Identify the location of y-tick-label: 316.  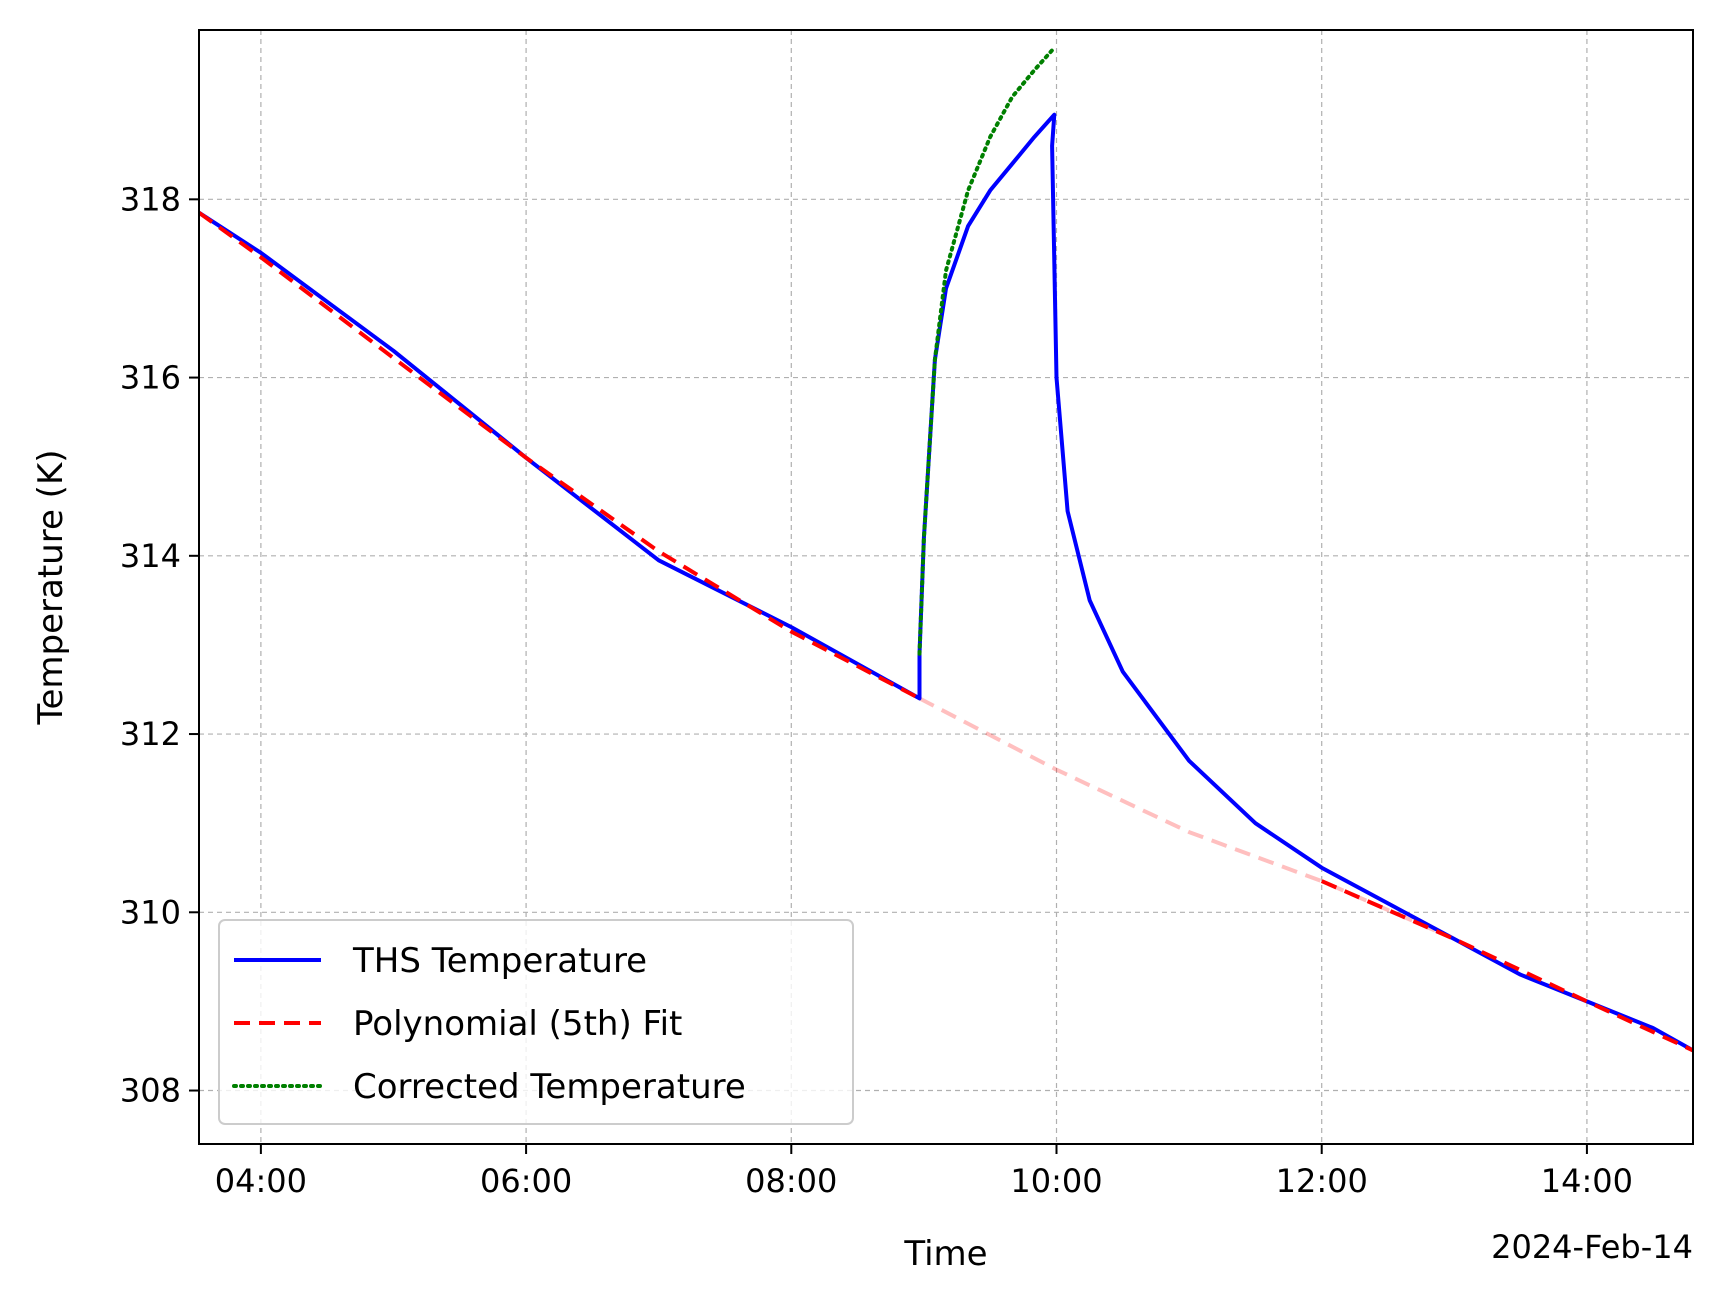
(150, 378).